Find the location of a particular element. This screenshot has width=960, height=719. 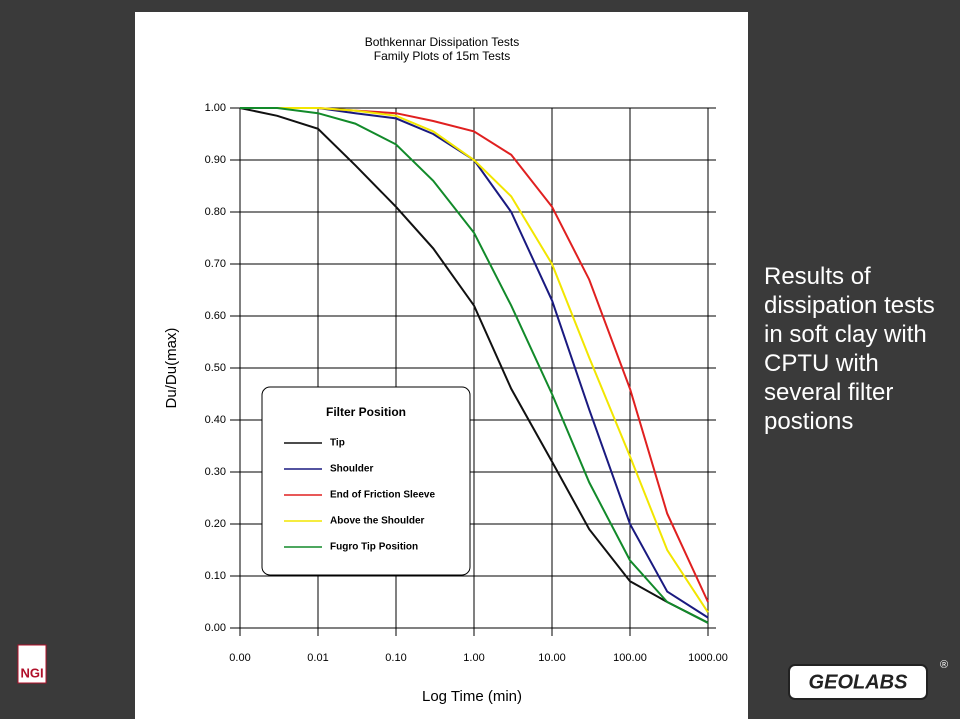

geolabs-logo-box is located at coordinates (858, 682).